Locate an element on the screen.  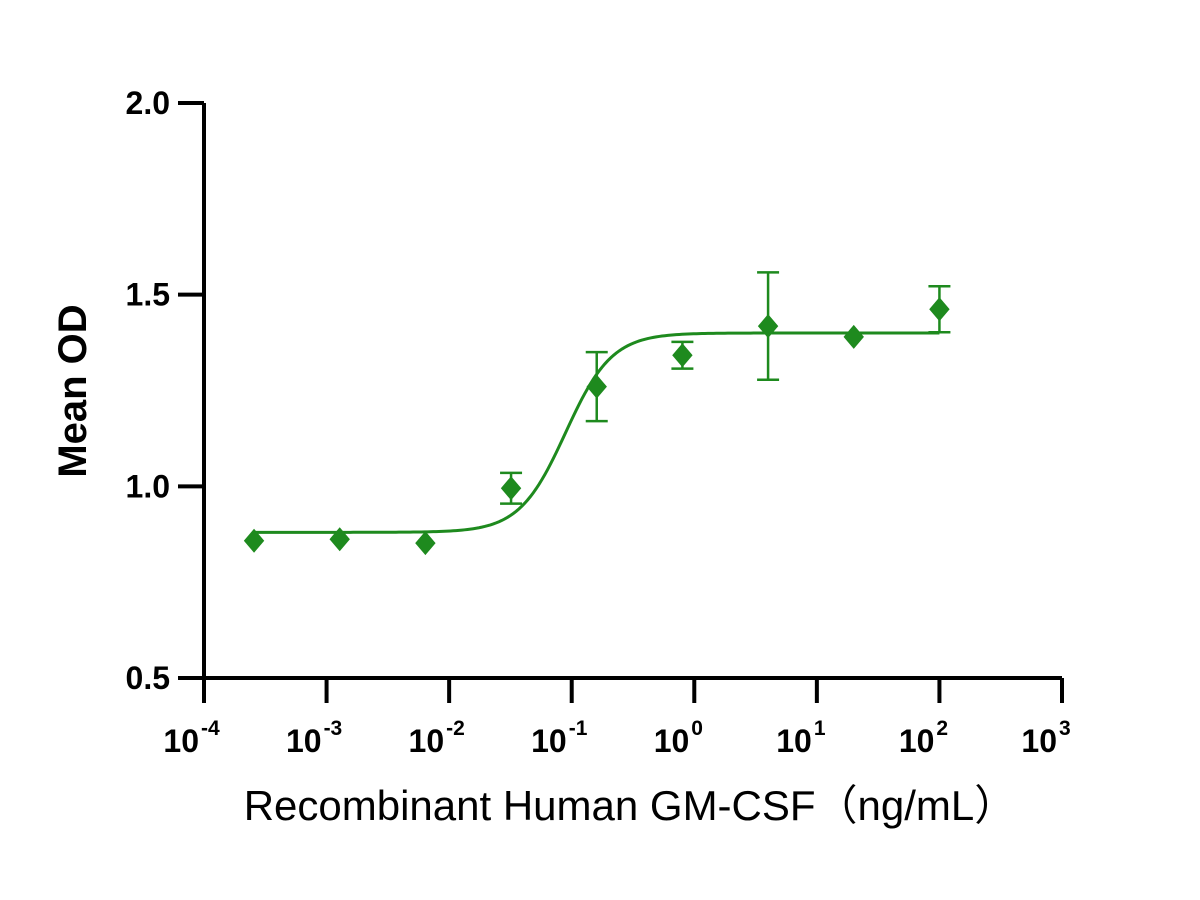
y-axis-label: Mean OD is located at coordinates (73, 390).